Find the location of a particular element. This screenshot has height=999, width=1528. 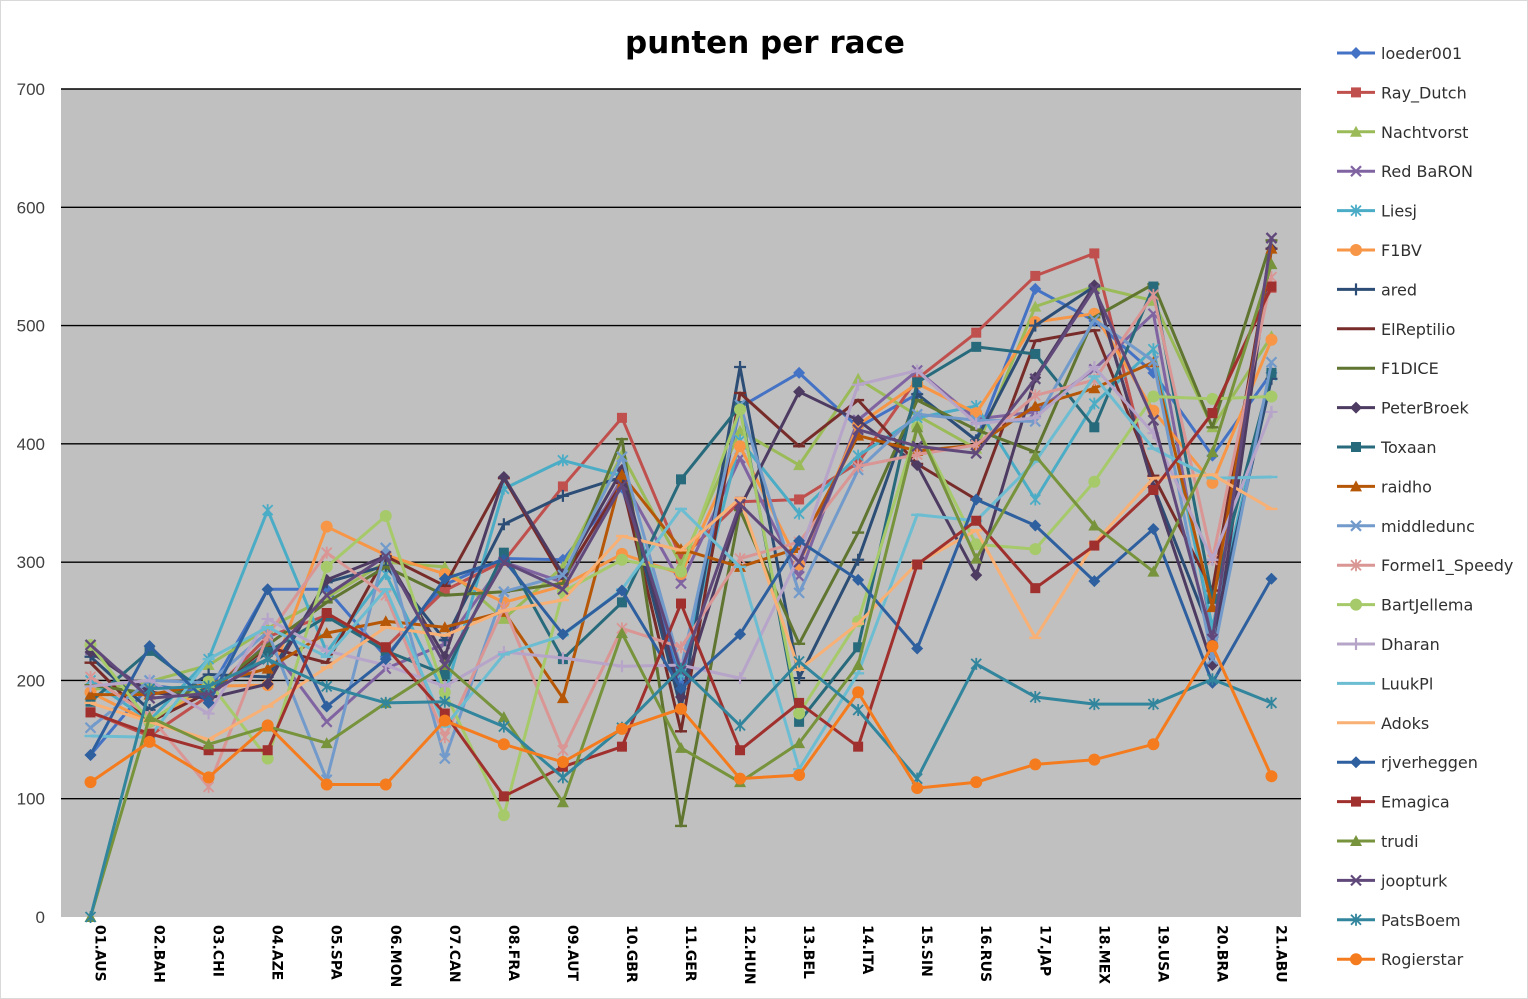

legend-label: LuukPl is located at coordinates (1407, 683).